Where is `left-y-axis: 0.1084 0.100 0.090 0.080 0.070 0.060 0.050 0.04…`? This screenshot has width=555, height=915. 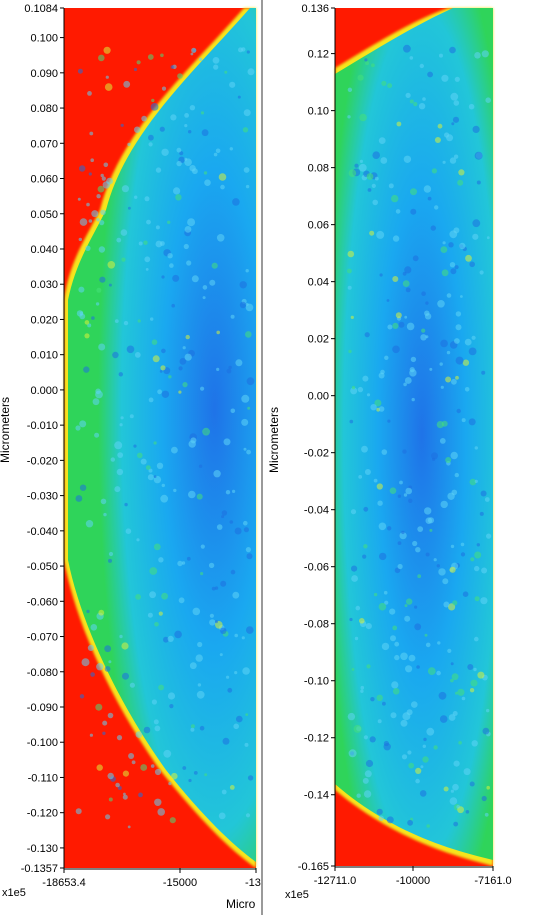
left-y-axis: 0.1084 0.100 0.090 0.080 0.070 0.060 0.050 0.04… is located at coordinates (43, 439).